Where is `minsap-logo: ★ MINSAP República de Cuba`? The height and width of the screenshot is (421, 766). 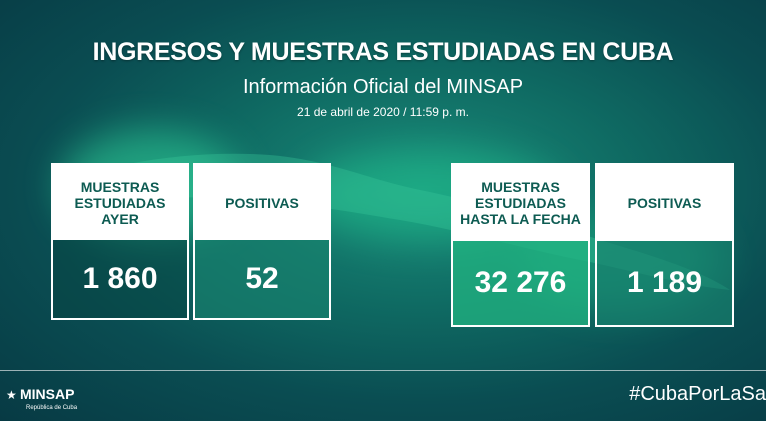 minsap-logo: ★ MINSAP República de Cuba is located at coordinates (41, 398).